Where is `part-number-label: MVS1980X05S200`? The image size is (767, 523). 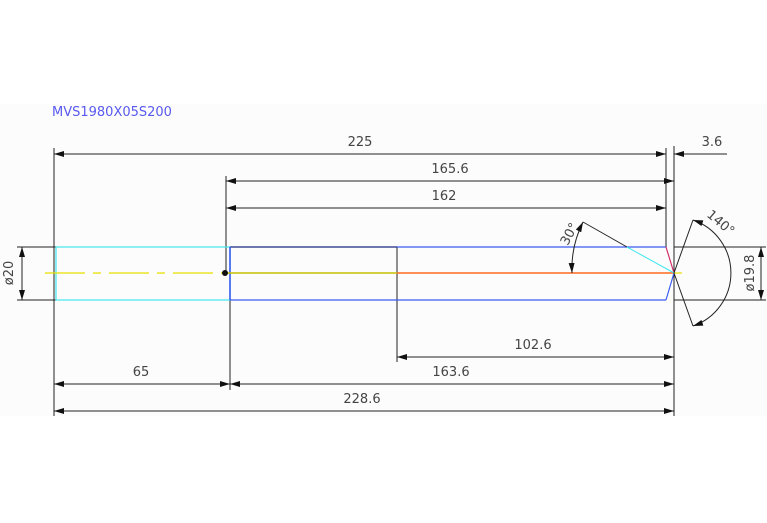 part-number-label: MVS1980X05S200 is located at coordinates (112, 112).